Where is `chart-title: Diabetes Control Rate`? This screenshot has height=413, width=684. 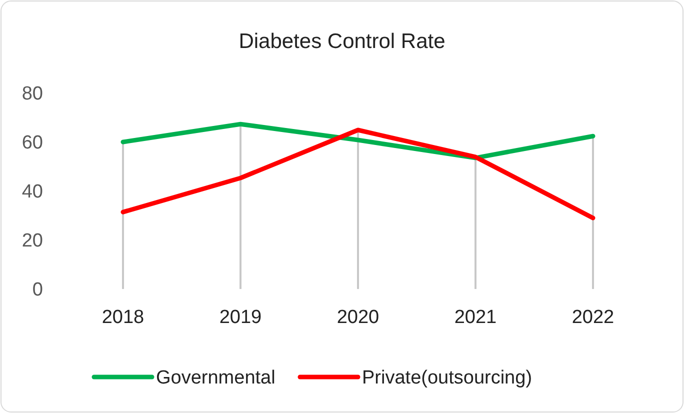 chart-title: Diabetes Control Rate is located at coordinates (342, 41).